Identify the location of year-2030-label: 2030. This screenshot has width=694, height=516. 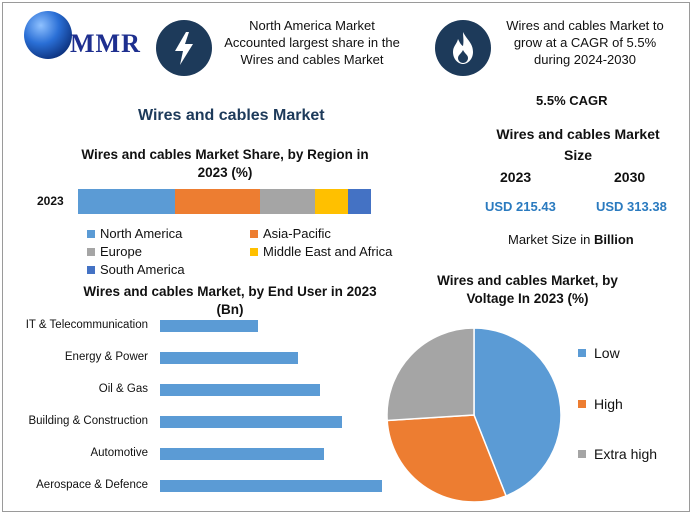
(630, 177).